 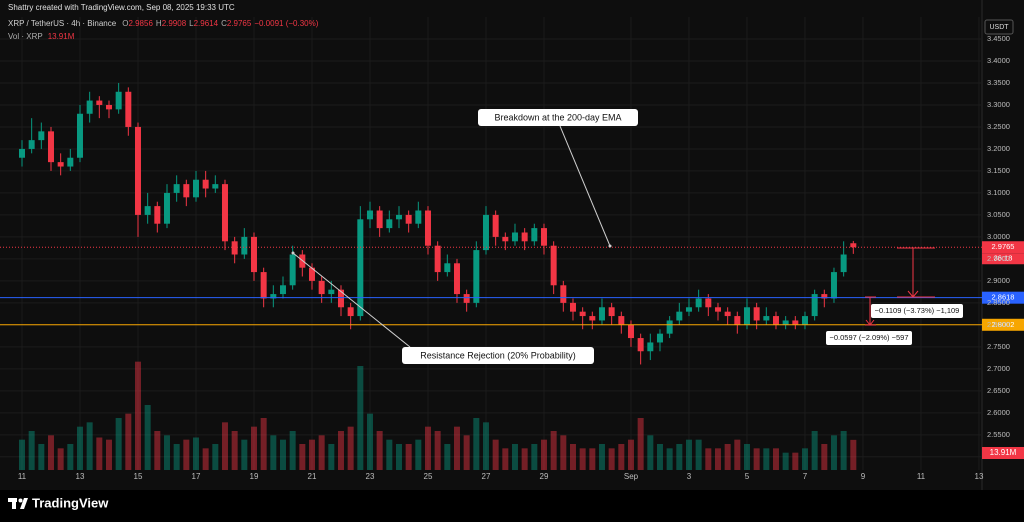 What do you see at coordinates (979, 476) in the screenshot?
I see `x-tick-label: 13` at bounding box center [979, 476].